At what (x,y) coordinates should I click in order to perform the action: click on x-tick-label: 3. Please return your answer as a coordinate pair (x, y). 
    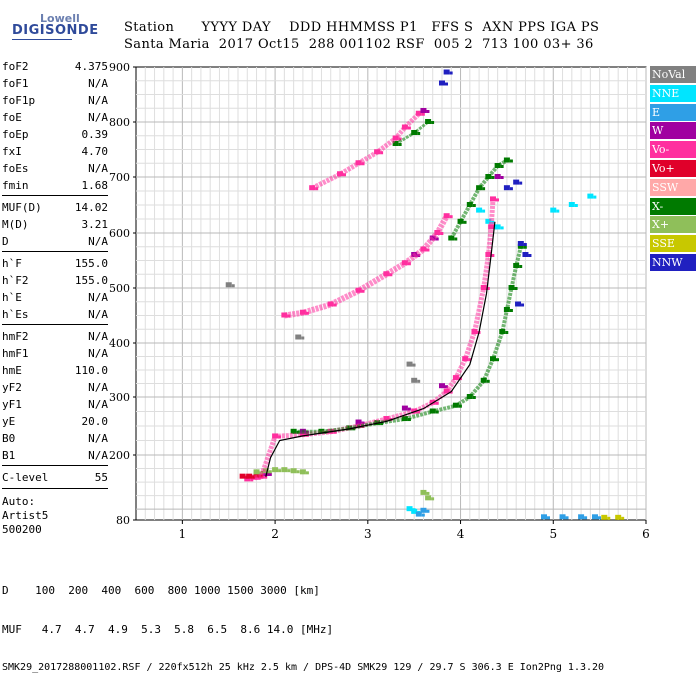
    Looking at the image, I should click on (368, 534).